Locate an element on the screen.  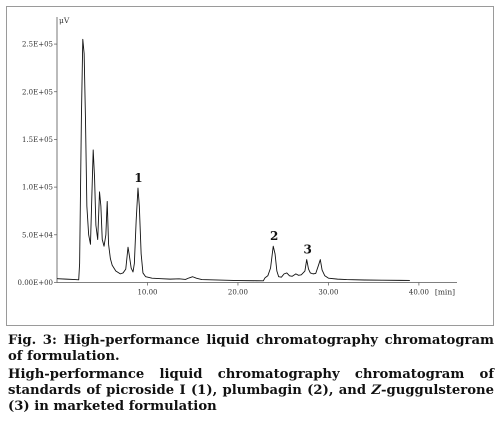
x-tick-label: 30.00 is located at coordinates (328, 292).